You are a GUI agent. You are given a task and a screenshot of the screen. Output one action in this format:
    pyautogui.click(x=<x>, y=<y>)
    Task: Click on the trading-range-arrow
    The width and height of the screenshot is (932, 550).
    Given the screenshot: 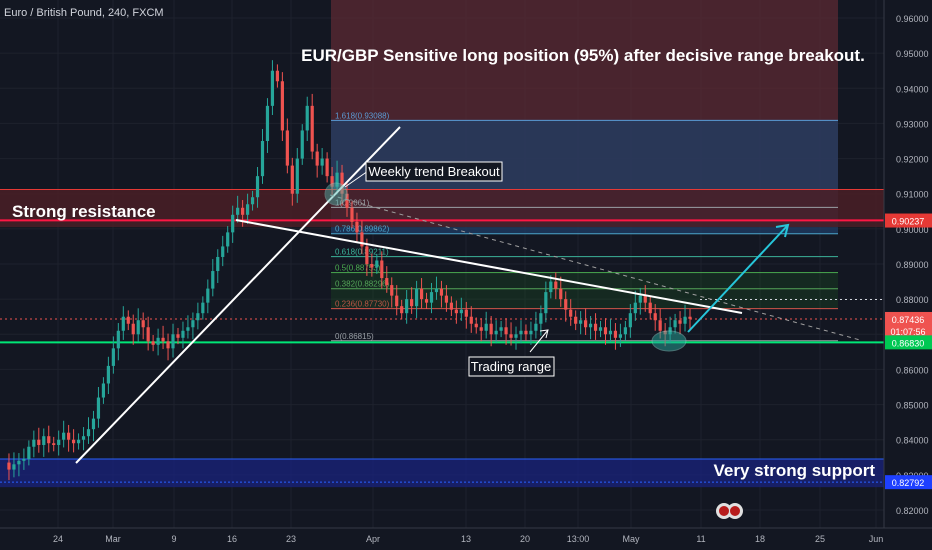 What is the action you would take?
    pyautogui.click(x=539, y=341)
    